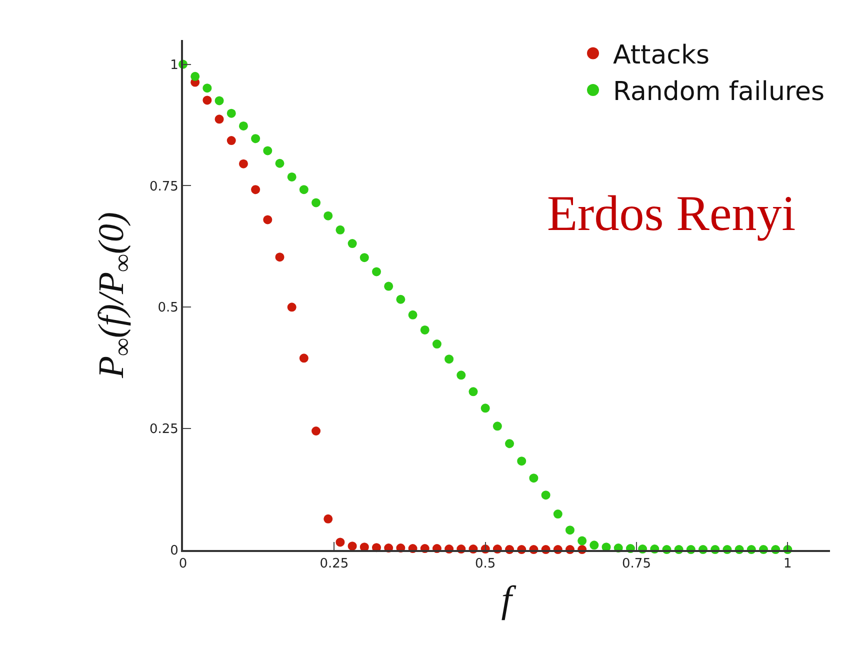 This screenshot has width=841, height=659. I want to click on y-tick-label: 0.5, so click(168, 308).